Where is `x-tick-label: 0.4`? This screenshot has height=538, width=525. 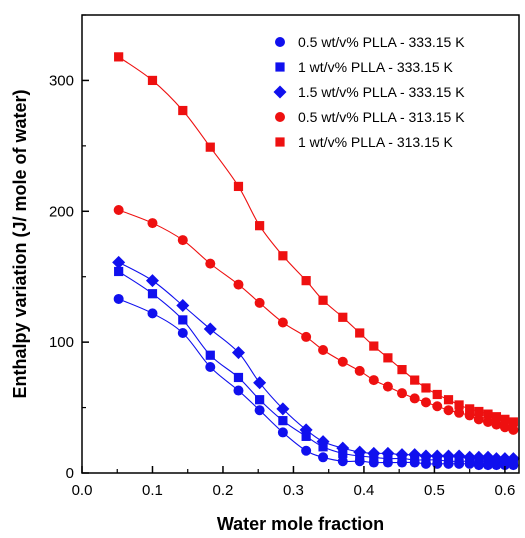
x-tick-label: 0.4 is located at coordinates (364, 490).